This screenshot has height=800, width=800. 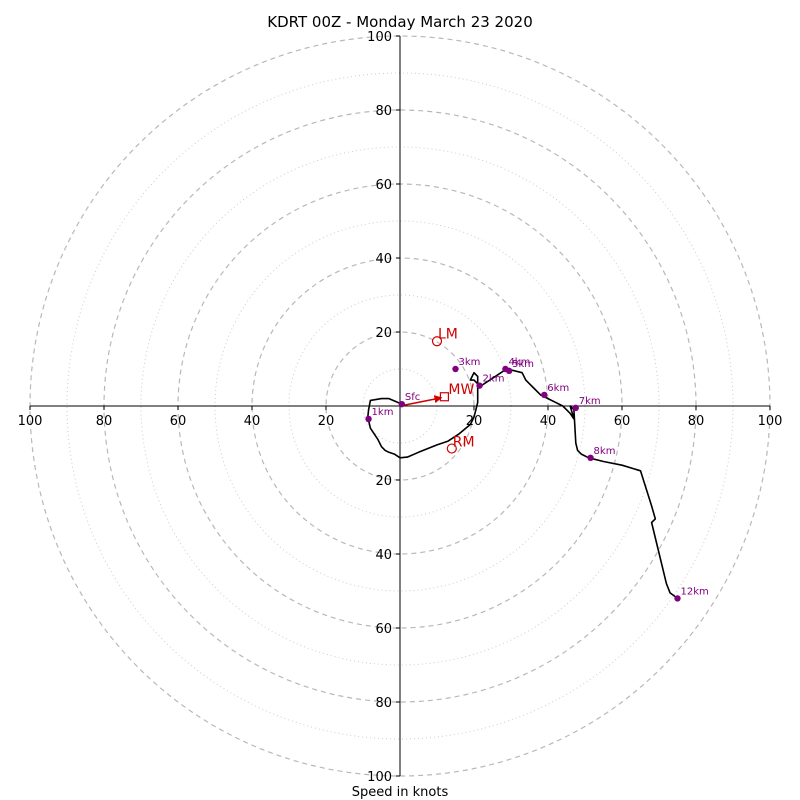 I want to click on height-point-7km, so click(x=575, y=408).